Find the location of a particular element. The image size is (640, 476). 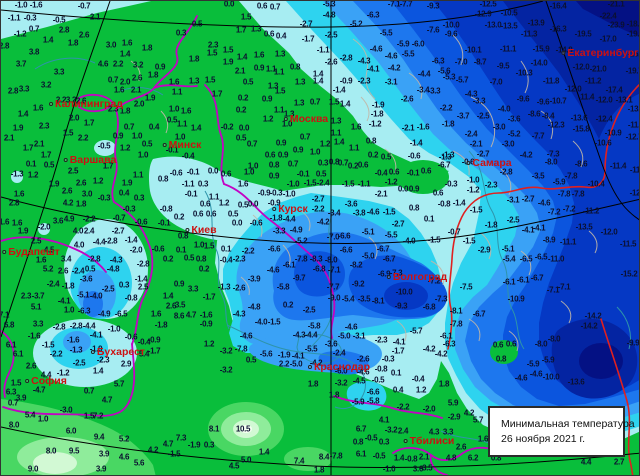

parallel-middle is located at coordinates (320, 220).